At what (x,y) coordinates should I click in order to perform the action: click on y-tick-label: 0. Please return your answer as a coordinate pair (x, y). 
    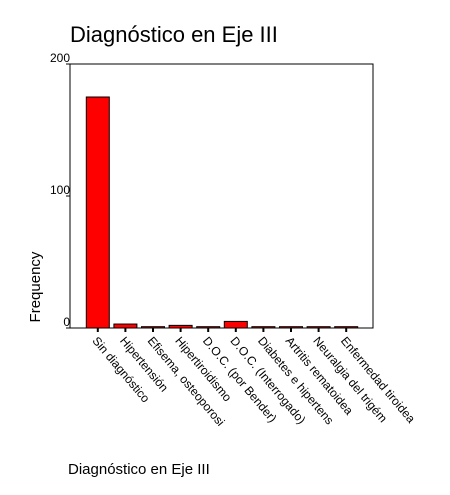
    Looking at the image, I should click on (66, 322).